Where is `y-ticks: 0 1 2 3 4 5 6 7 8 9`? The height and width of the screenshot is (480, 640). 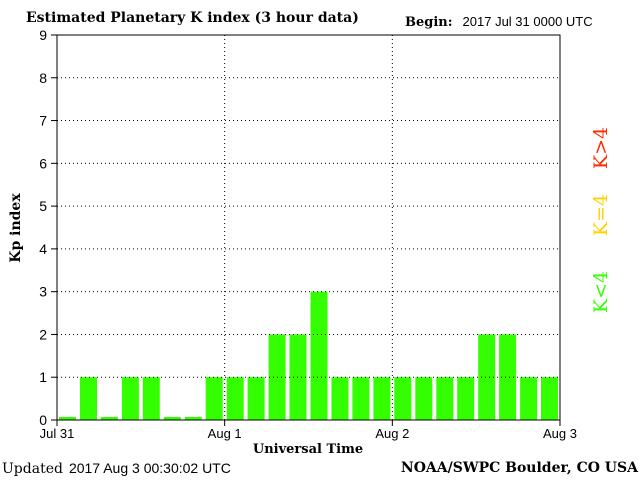 y-ticks: 0 1 2 3 4 5 6 7 8 9 is located at coordinates (48, 227).